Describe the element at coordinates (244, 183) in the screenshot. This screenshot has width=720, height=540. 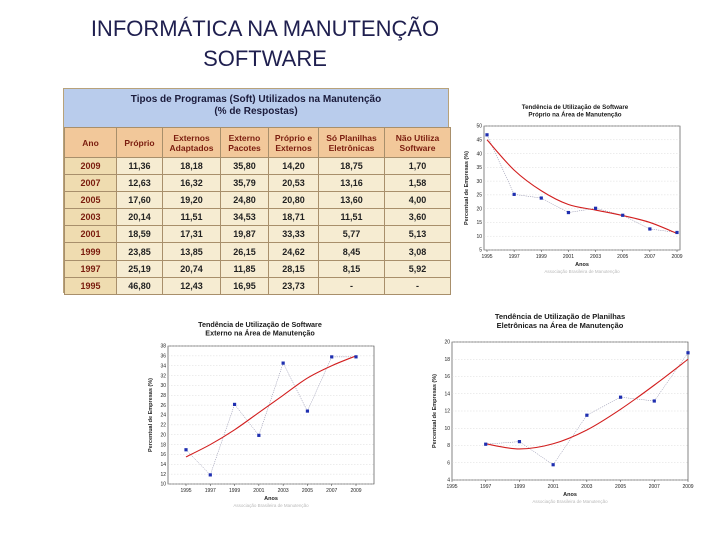
I see `table-cell: 35,79` at that location.